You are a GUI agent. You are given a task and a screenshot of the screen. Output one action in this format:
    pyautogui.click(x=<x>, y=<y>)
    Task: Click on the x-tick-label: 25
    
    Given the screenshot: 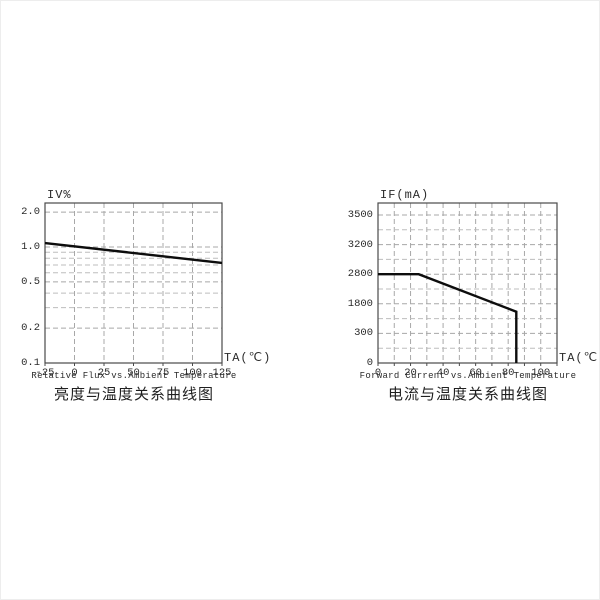 What is the action you would take?
    pyautogui.click(x=104, y=373)
    